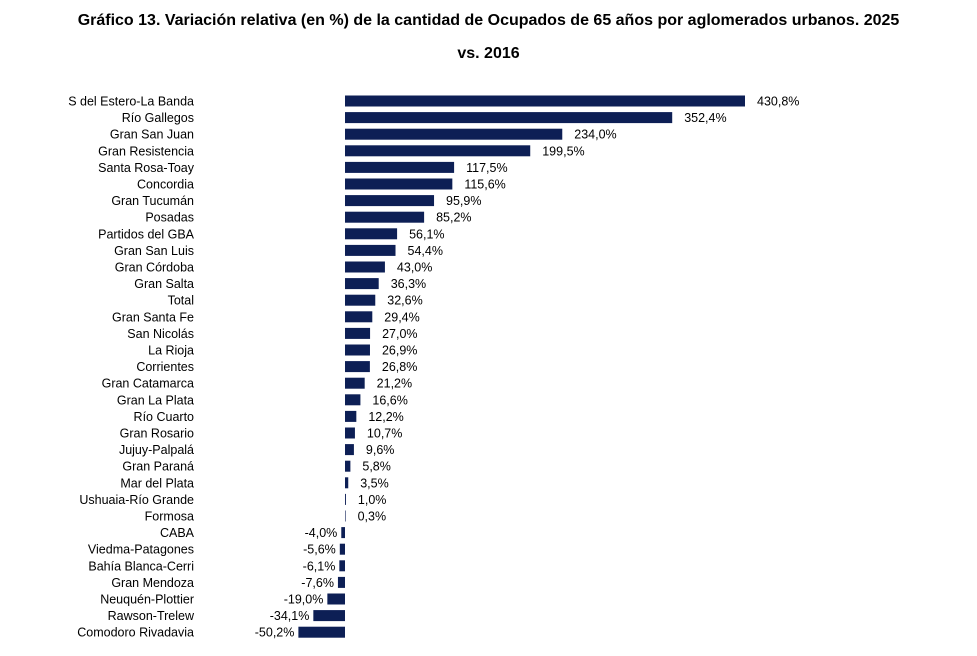  I want to click on category-label: Gran Rosario, so click(157, 434).